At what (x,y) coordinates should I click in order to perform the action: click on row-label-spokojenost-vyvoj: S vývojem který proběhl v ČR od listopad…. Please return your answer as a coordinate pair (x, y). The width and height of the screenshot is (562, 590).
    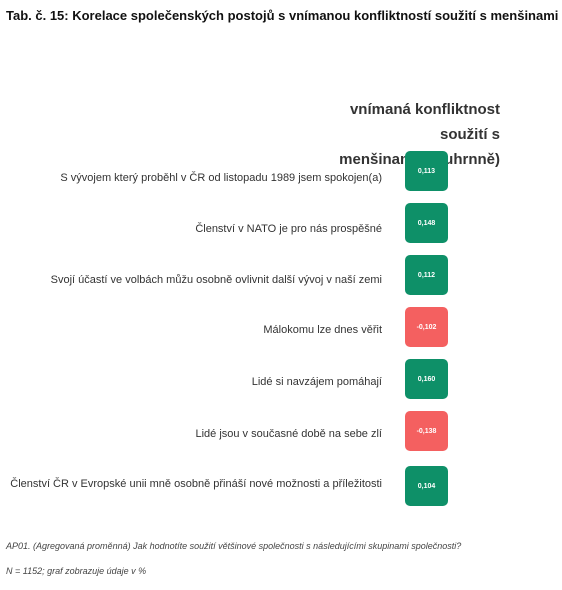
    Looking at the image, I should click on (221, 178).